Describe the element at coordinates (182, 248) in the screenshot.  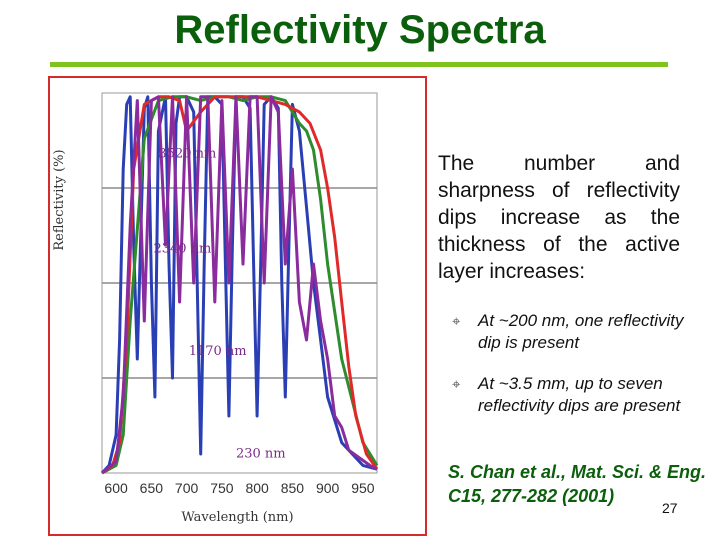
I see `series-label-2: 2340 nm` at that location.